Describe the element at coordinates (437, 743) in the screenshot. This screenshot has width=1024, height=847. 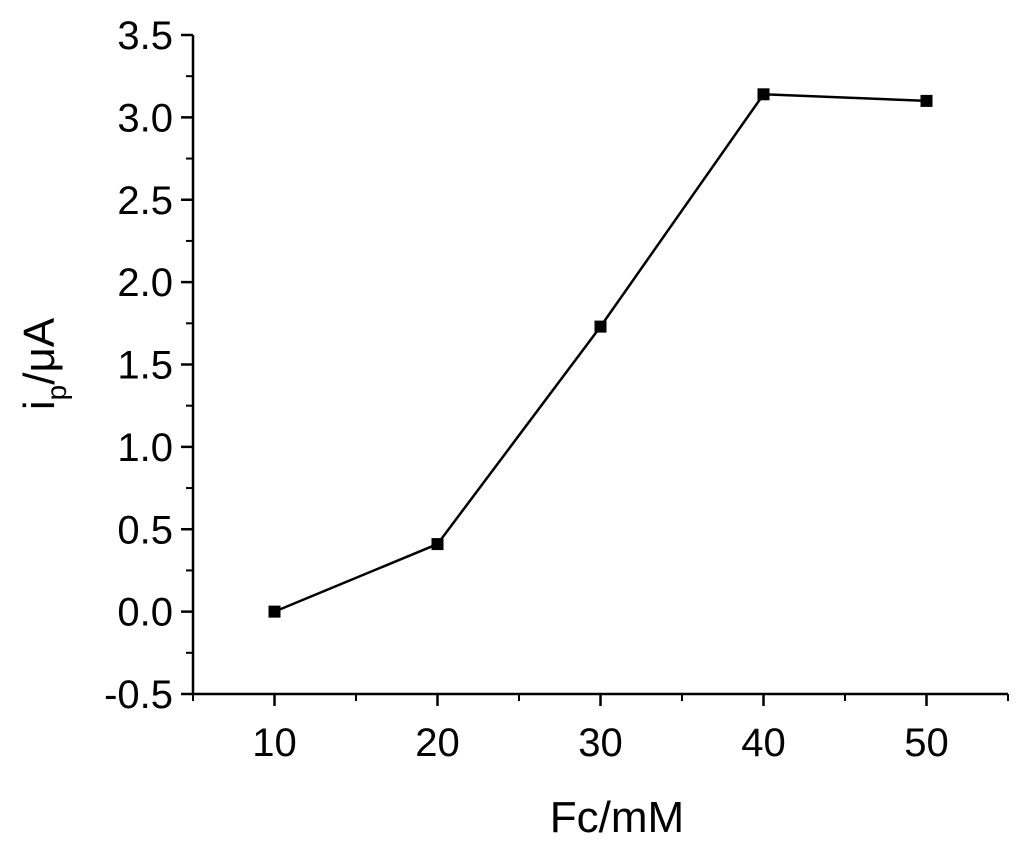
I see `x-tick-label: 20` at that location.